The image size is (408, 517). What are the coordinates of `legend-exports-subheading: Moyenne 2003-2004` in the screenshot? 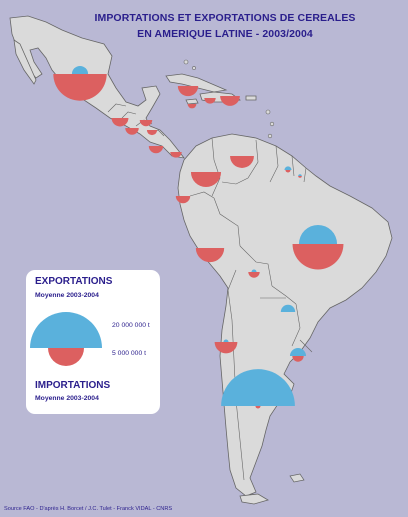 It's located at (67, 295).